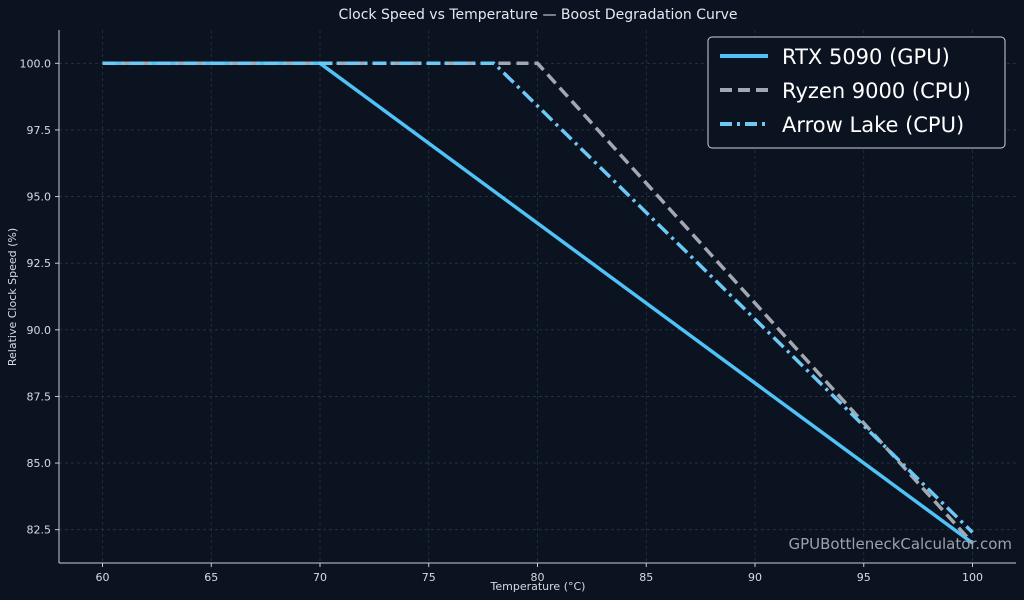  Describe the element at coordinates (39, 263) in the screenshot. I see `y-tick-label: 92.5` at that location.